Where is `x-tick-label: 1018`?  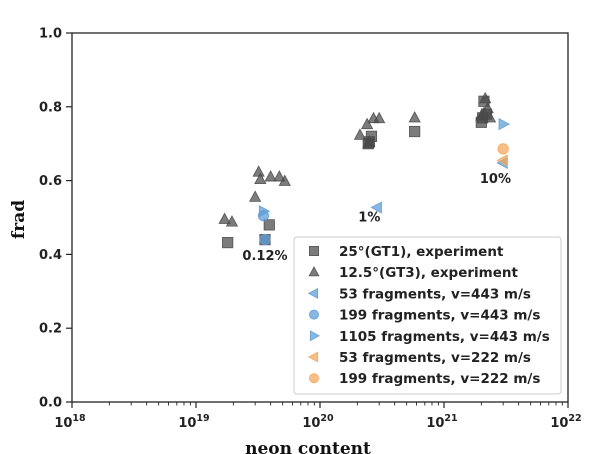 x-tick-label: 1018 is located at coordinates (70, 422).